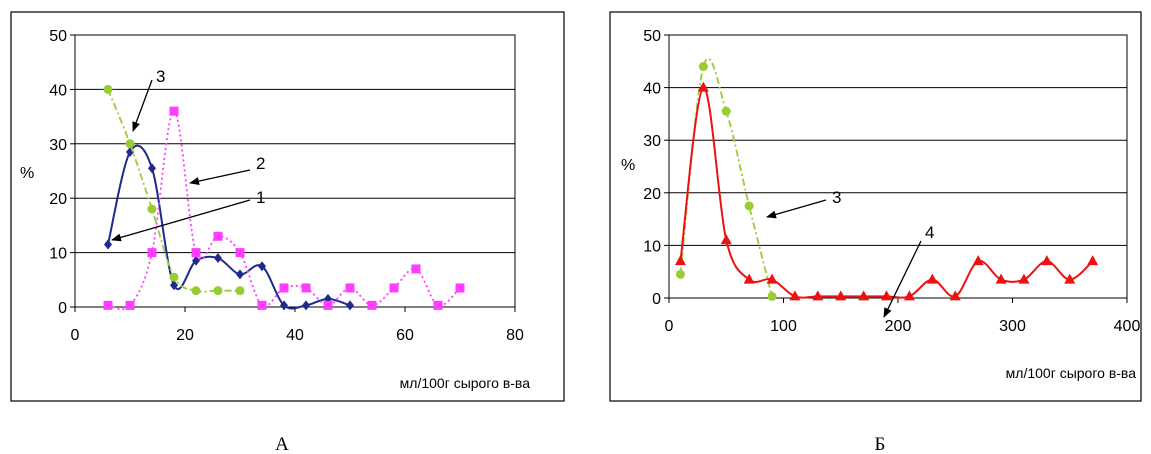 This screenshot has height=454, width=1151. Describe the element at coordinates (58, 36) in the screenshot. I see `chart-a-ytick-label: 50` at that location.